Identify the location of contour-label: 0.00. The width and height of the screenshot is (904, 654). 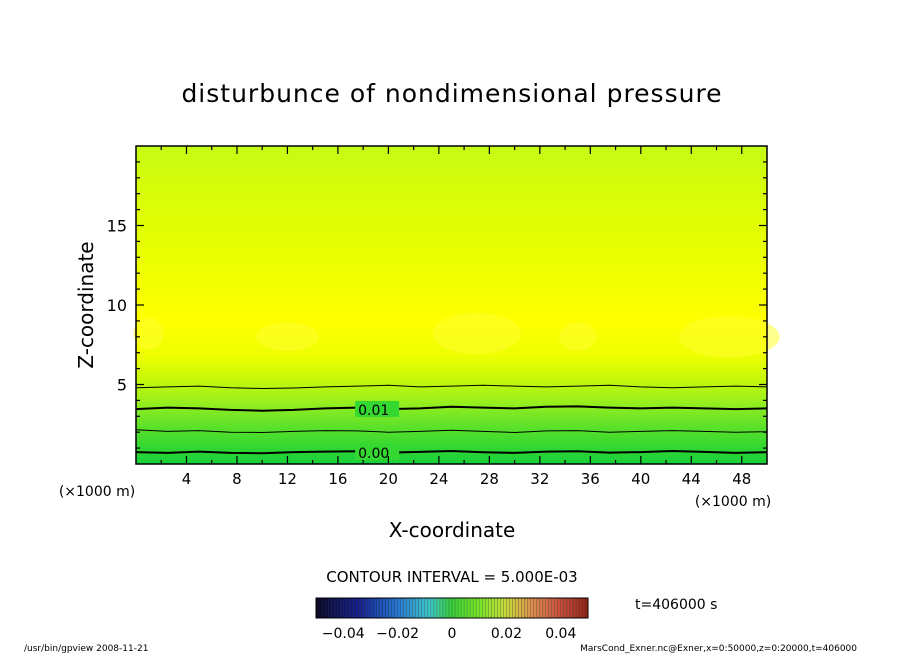
(373, 454).